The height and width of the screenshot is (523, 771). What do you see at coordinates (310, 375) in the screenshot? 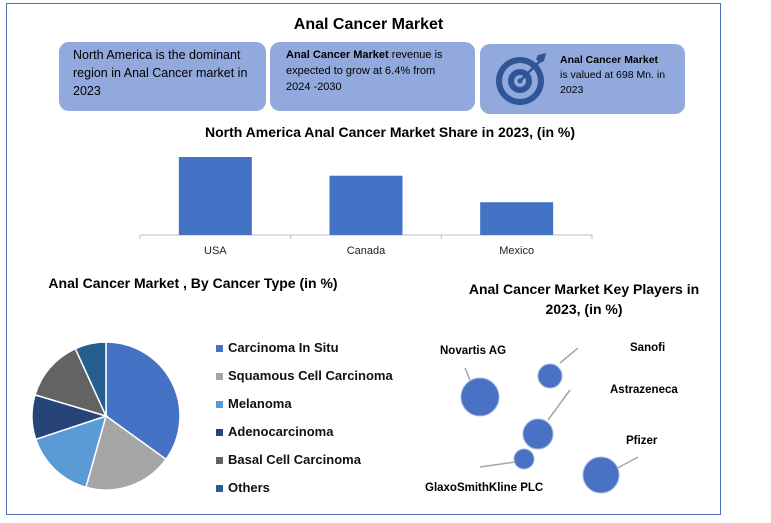
I see `legend-label: Squamous Cell Carcinoma` at bounding box center [310, 375].